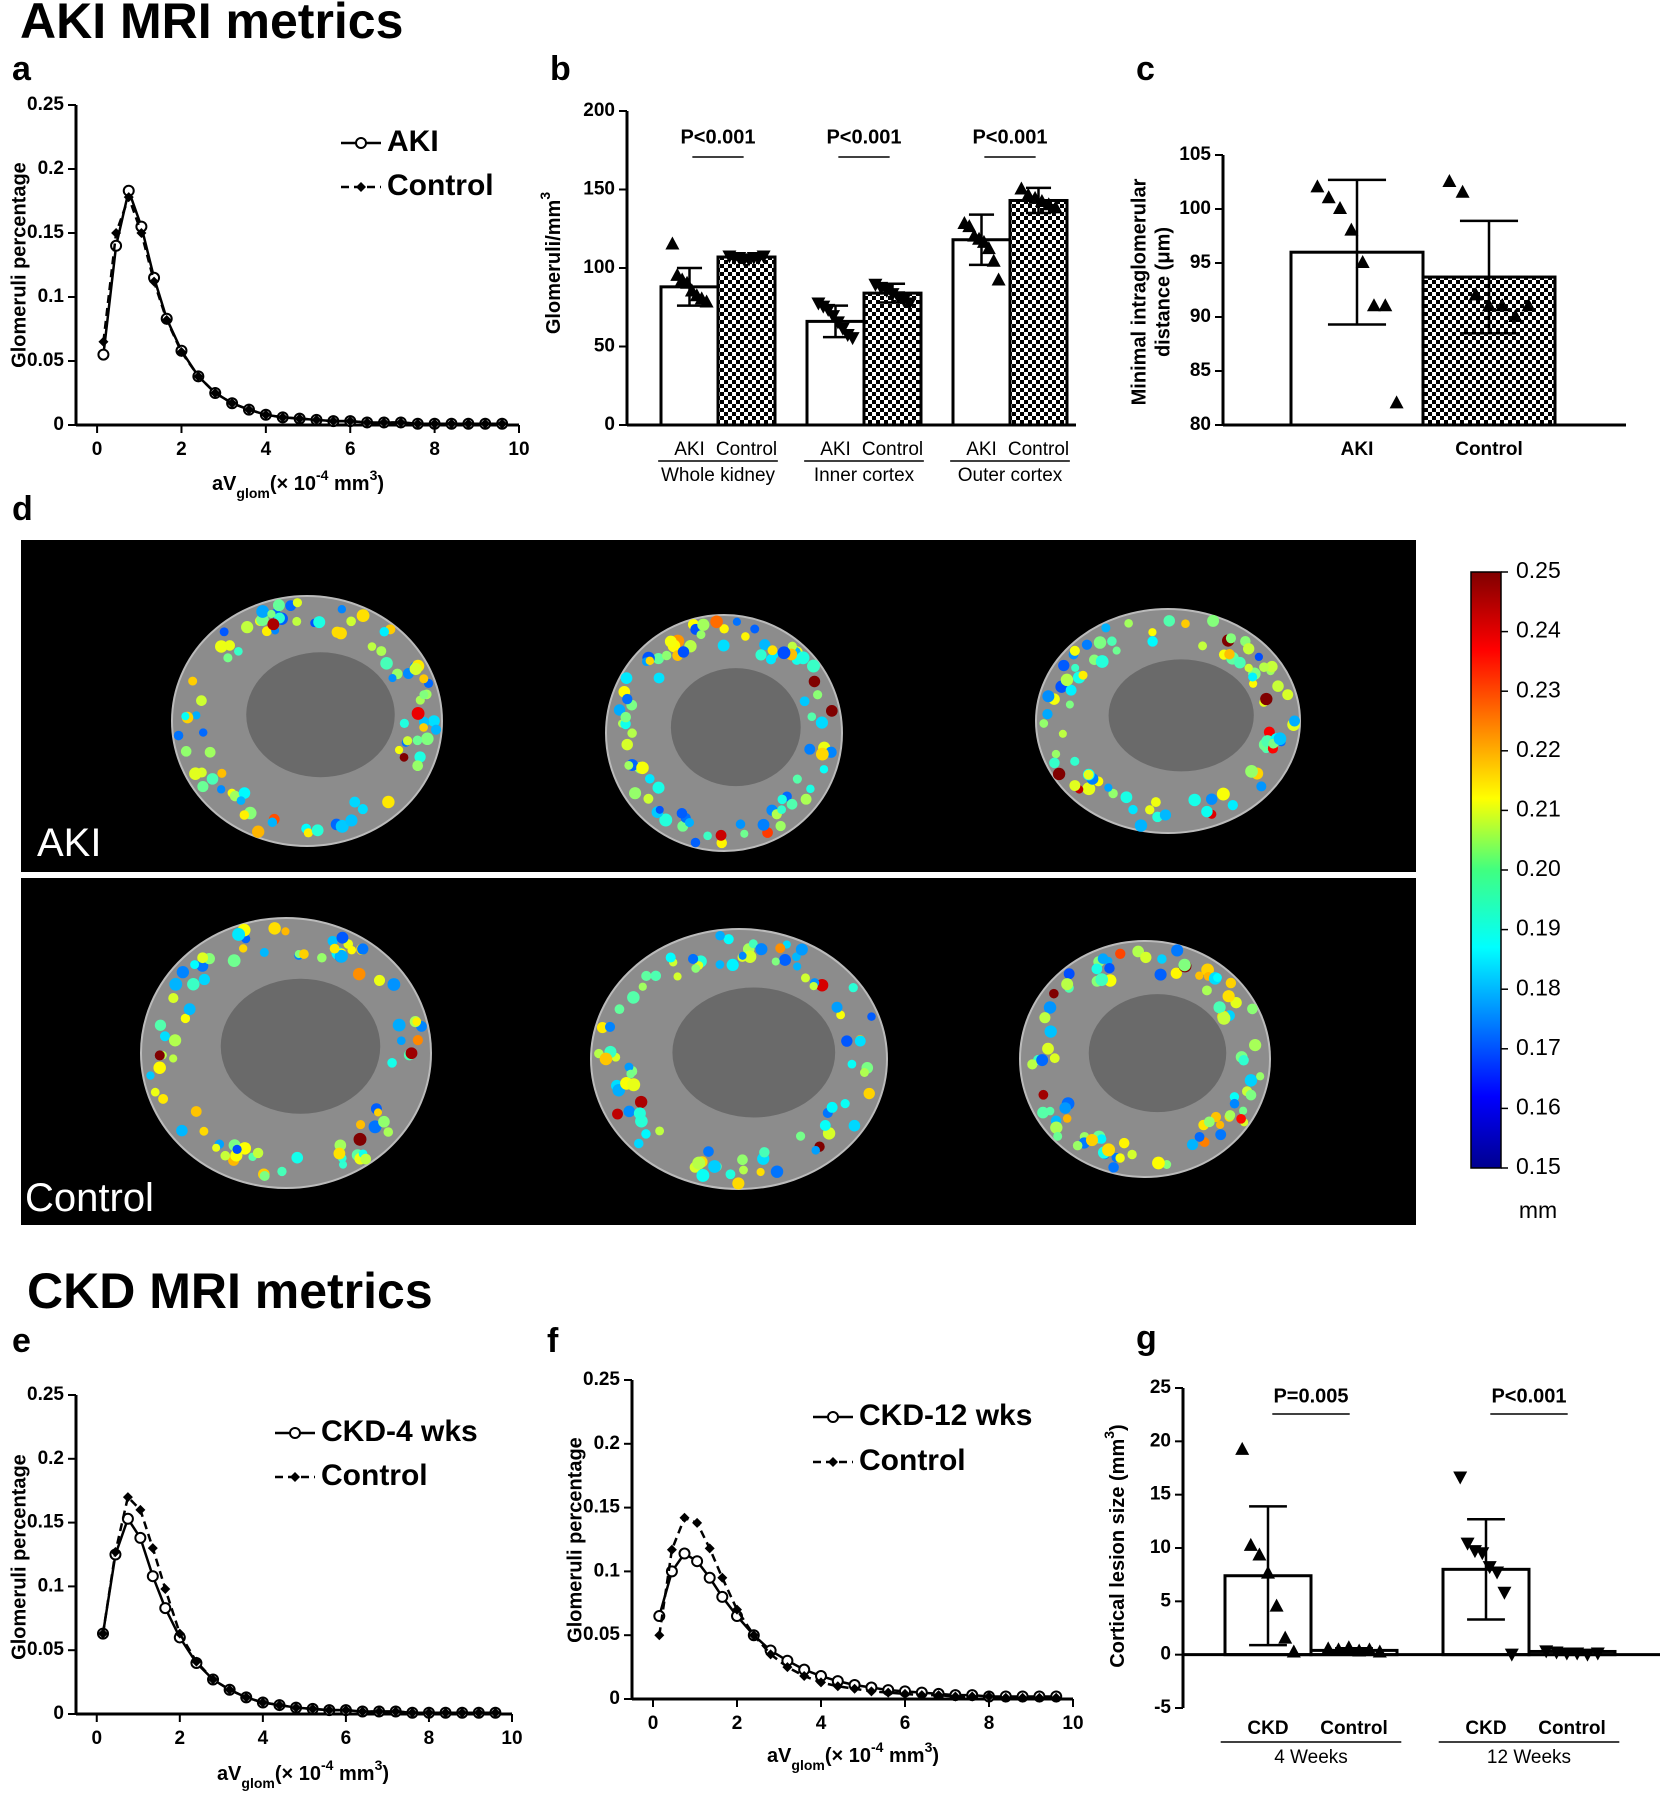  Describe the element at coordinates (293, 484) in the screenshot. I see `axis-label-part: (× 10` at that location.